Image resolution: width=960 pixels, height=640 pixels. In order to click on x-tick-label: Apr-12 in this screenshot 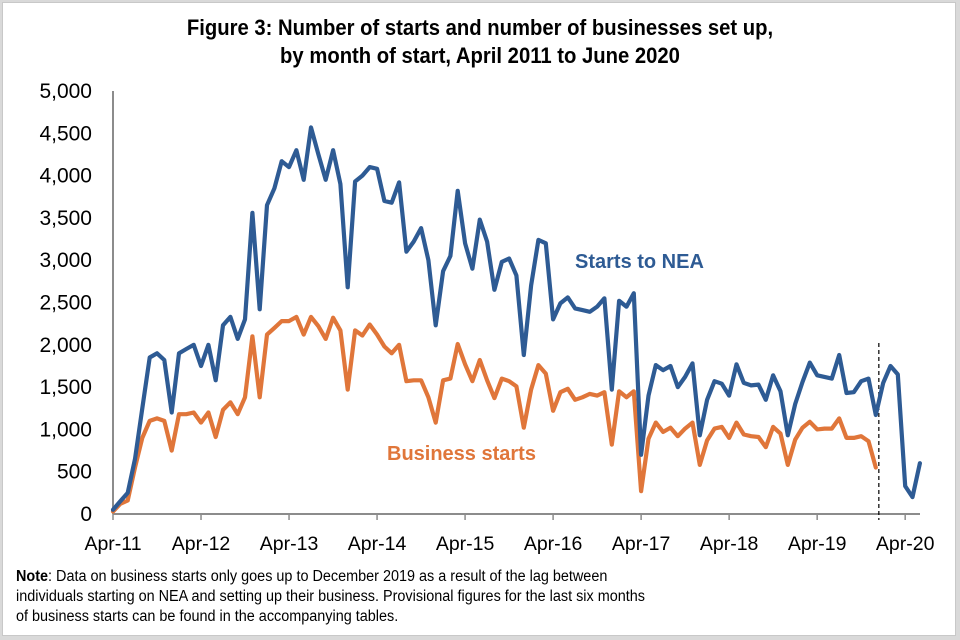, I will do `click(201, 544)`.